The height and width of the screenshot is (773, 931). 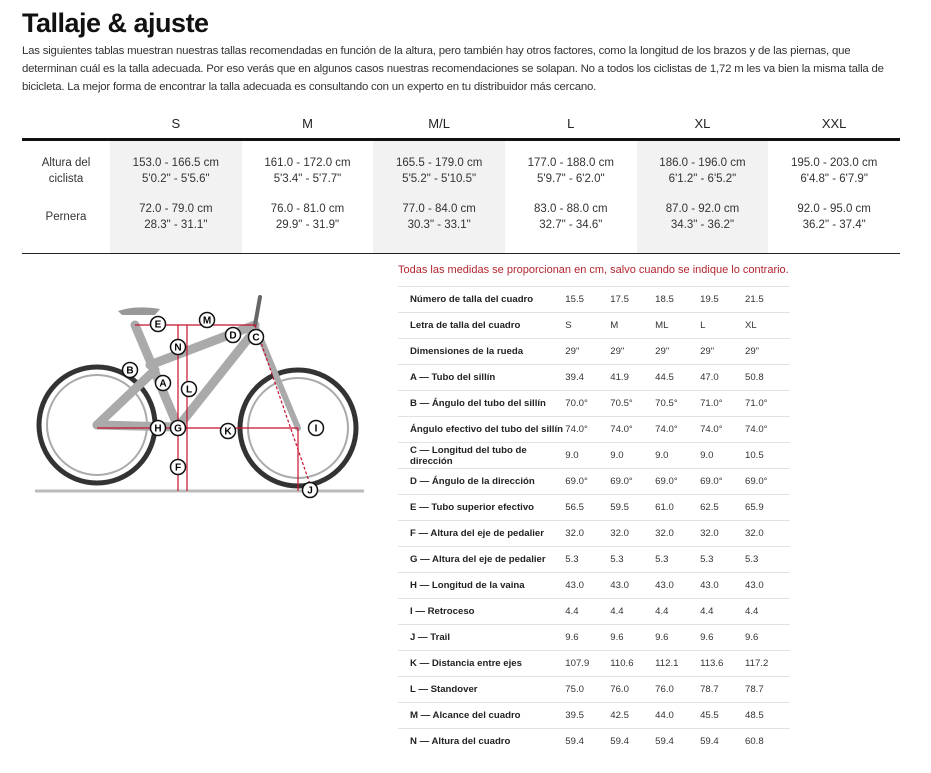 I want to click on geometry-row: Dimensiones de la rueda 29" 29" 29" 29" 29", so click(x=594, y=351).